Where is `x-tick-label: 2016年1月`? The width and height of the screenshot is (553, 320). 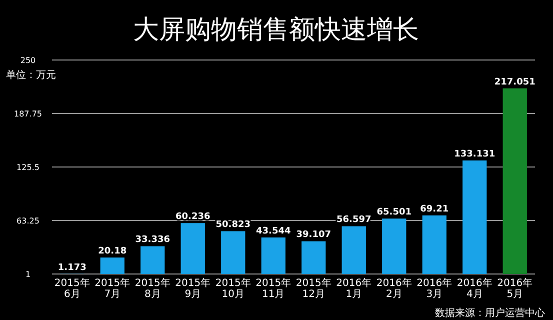 x-tick-label: 2016年1月 is located at coordinates (354, 288).